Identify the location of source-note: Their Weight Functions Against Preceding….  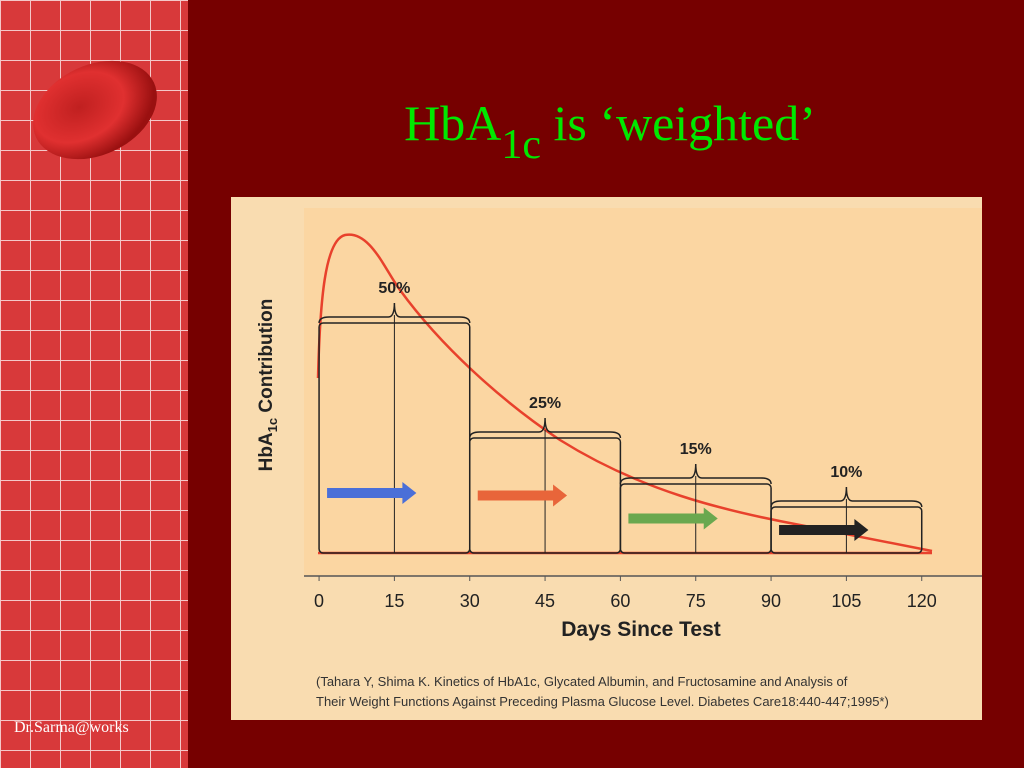
(602, 701).